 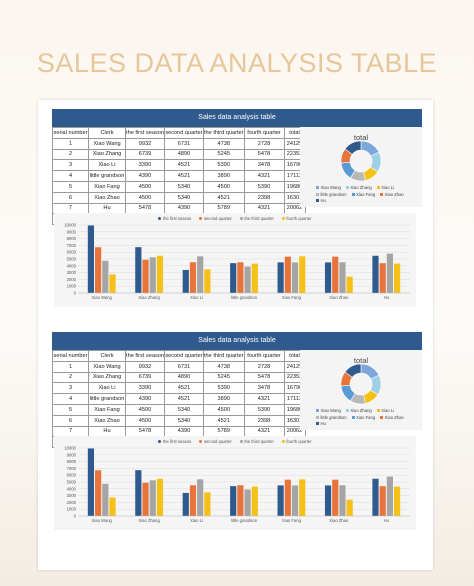 What do you see at coordinates (70, 154) in the screenshot?
I see `table-cell: 2` at bounding box center [70, 154].